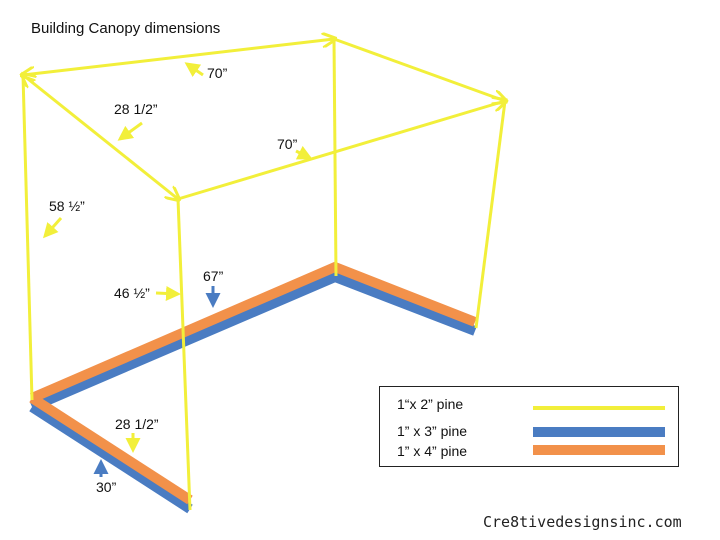 This screenshot has height=540, width=720. Describe the element at coordinates (599, 408) in the screenshot. I see `legend-swatch-1x2` at that location.